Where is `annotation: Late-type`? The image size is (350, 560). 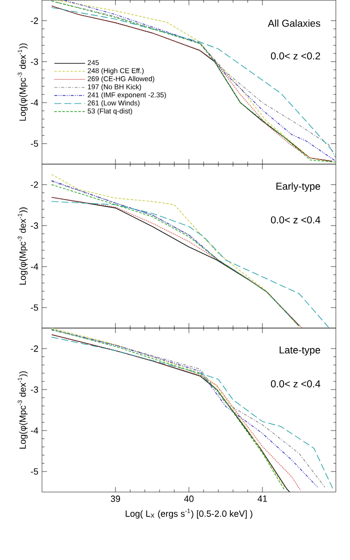 annotation: Late-type is located at coordinates (300, 351).